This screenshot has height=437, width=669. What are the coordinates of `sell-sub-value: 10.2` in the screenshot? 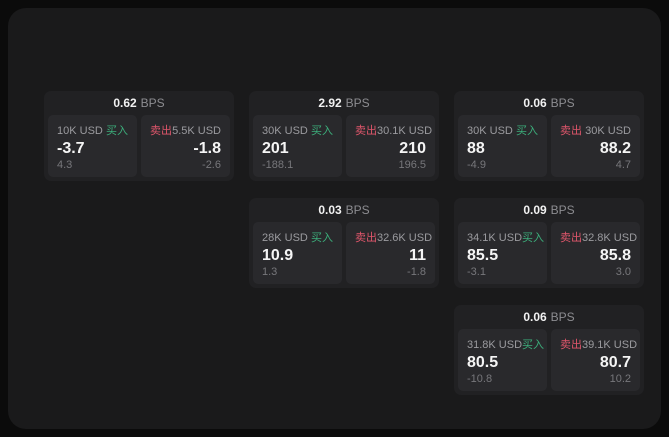 It's located at (620, 379).